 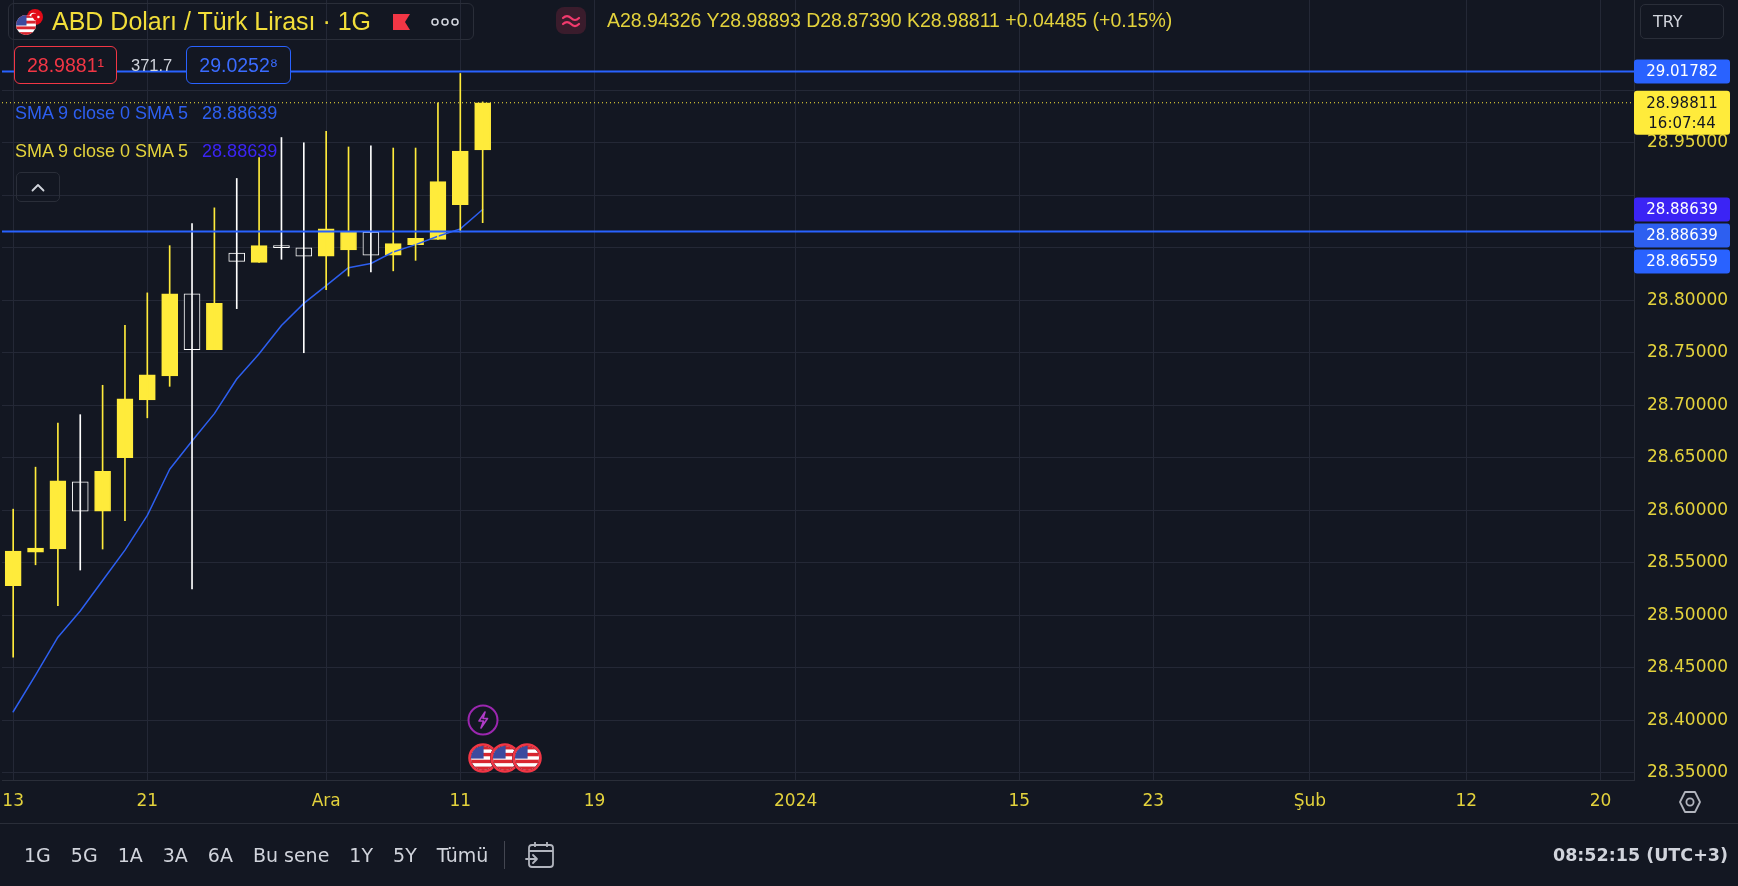 I want to click on x-tick-label: 2024, so click(x=796, y=799).